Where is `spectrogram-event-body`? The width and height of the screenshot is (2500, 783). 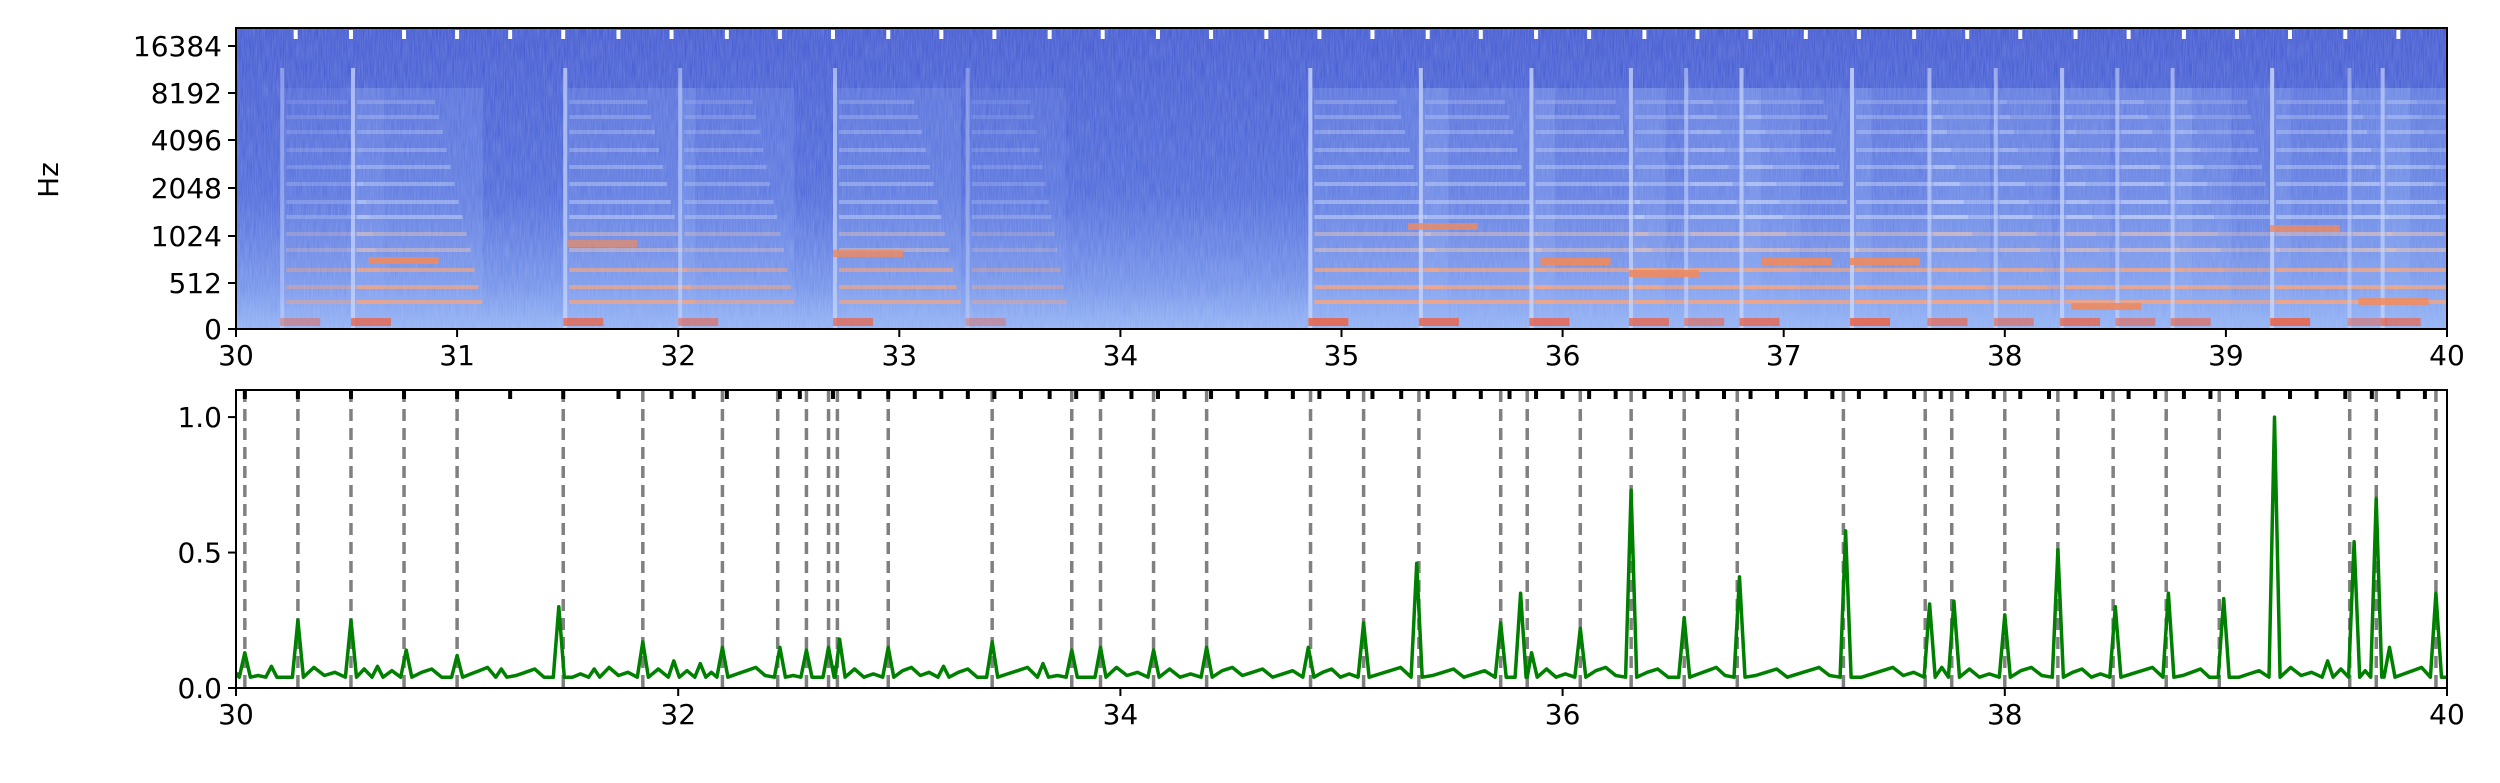
spectrogram-event-body is located at coordinates (736, 208).